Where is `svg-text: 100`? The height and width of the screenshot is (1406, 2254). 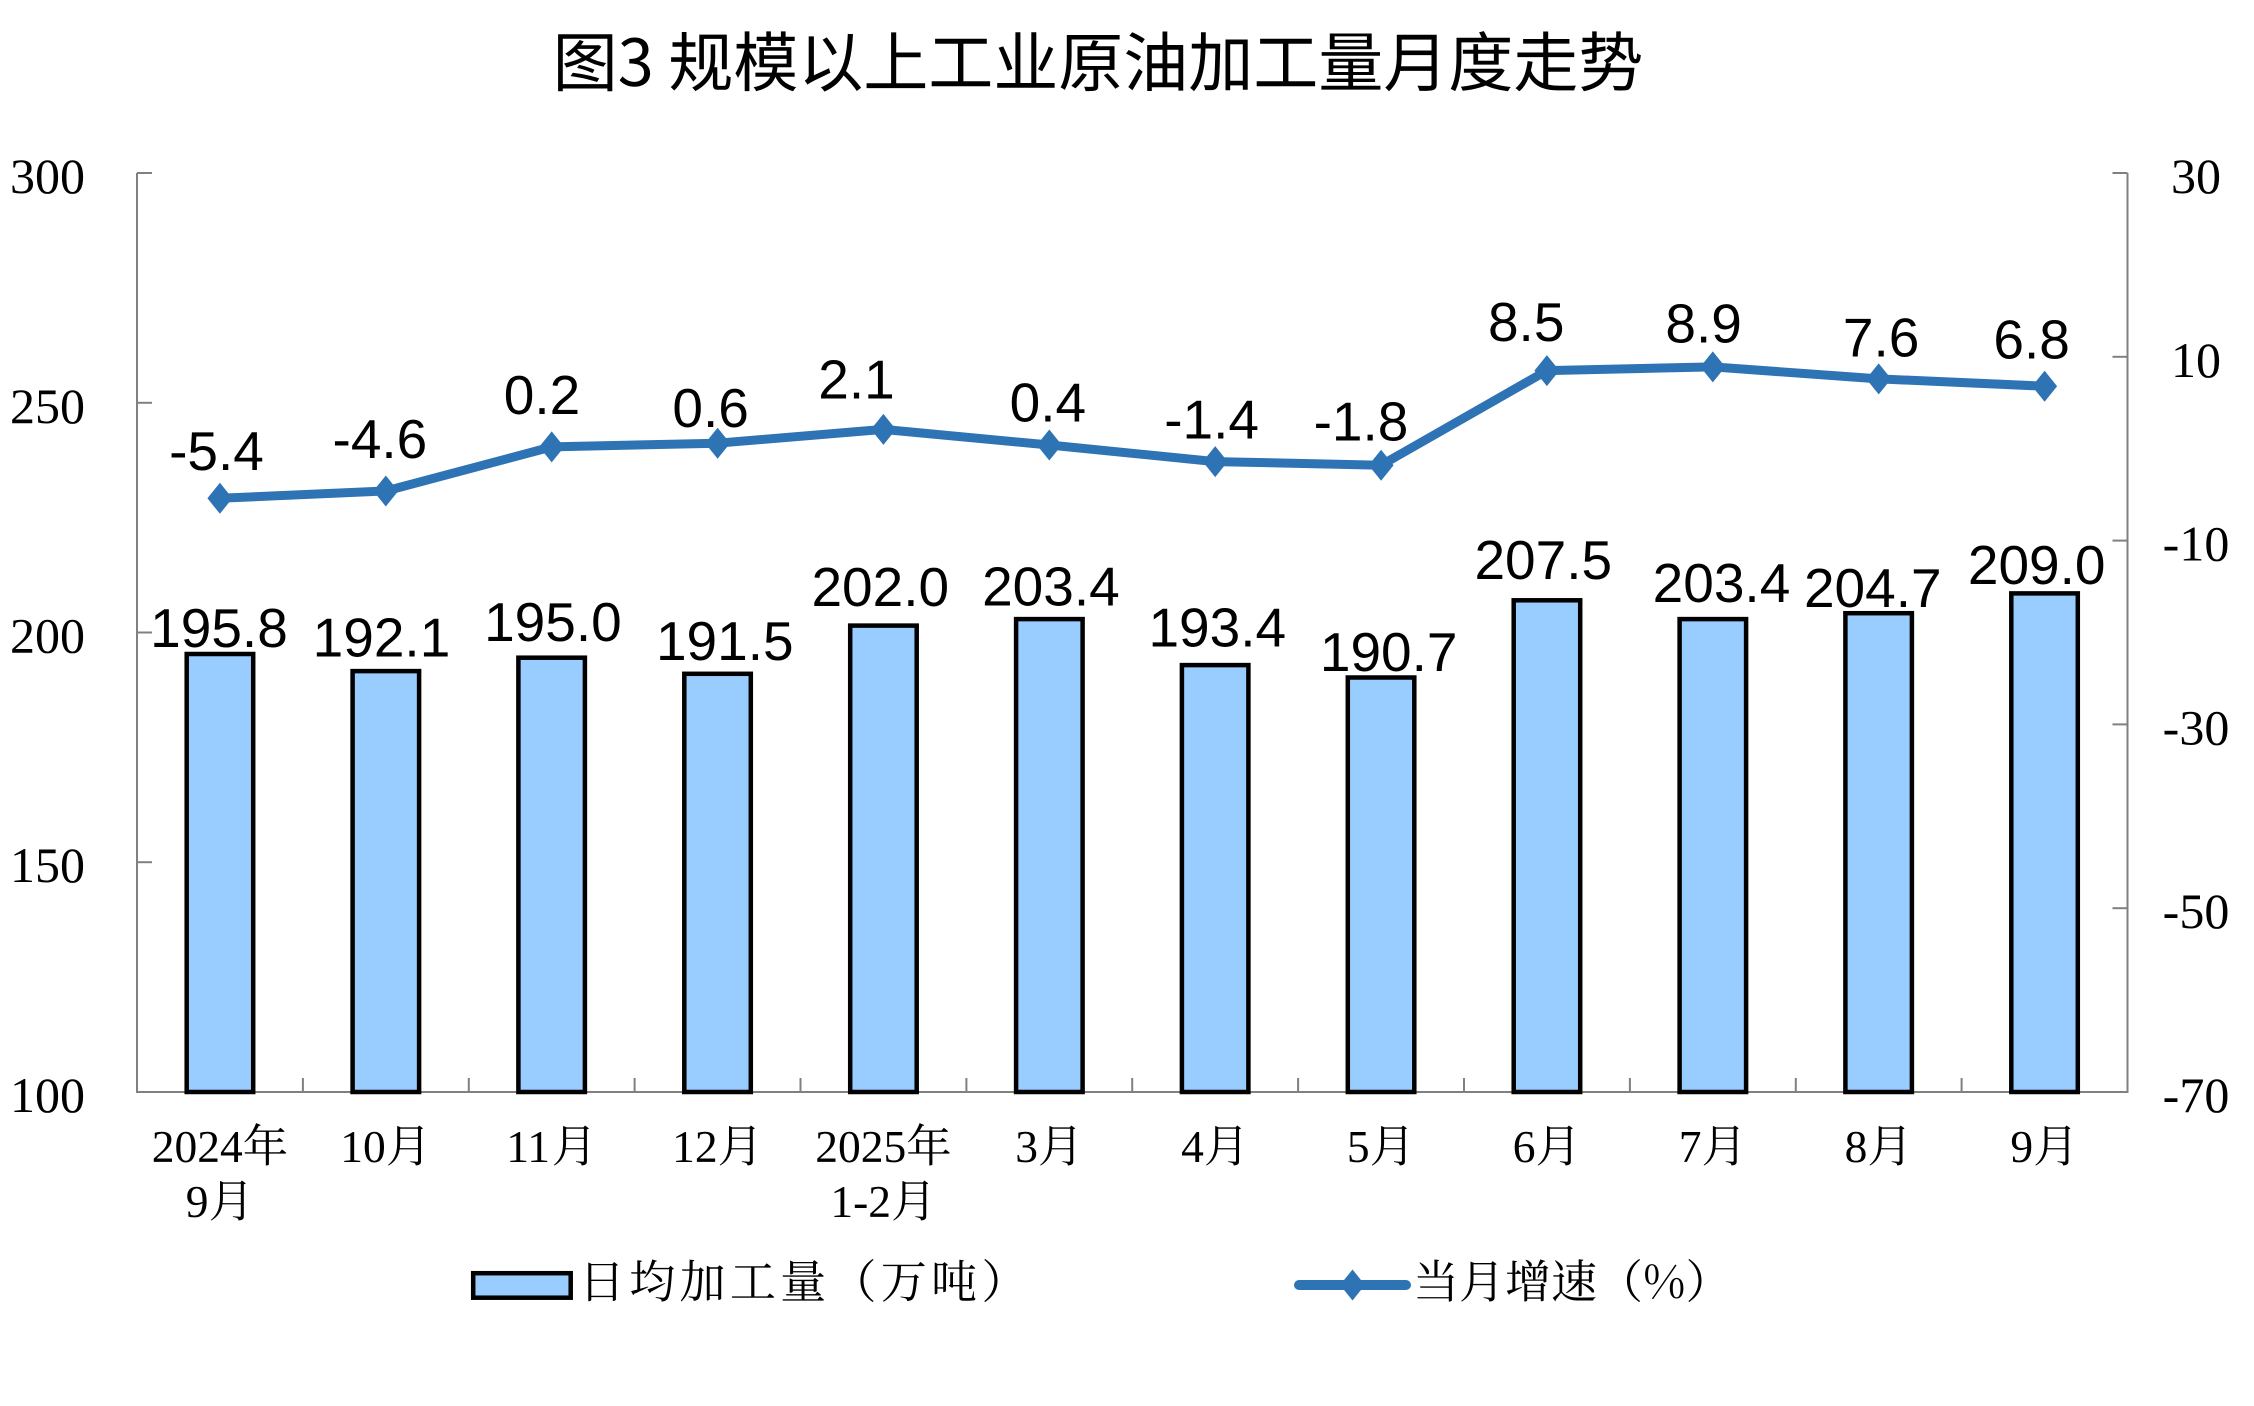 svg-text: 100 is located at coordinates (47, 1095).